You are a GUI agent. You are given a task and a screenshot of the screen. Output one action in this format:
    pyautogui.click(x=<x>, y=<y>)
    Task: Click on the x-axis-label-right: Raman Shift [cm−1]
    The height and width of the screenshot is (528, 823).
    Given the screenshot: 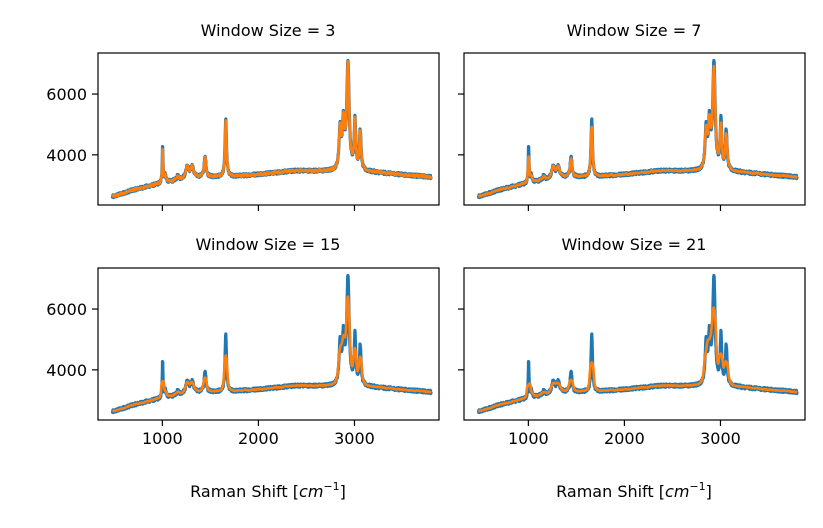 What is the action you would take?
    pyautogui.click(x=634, y=490)
    